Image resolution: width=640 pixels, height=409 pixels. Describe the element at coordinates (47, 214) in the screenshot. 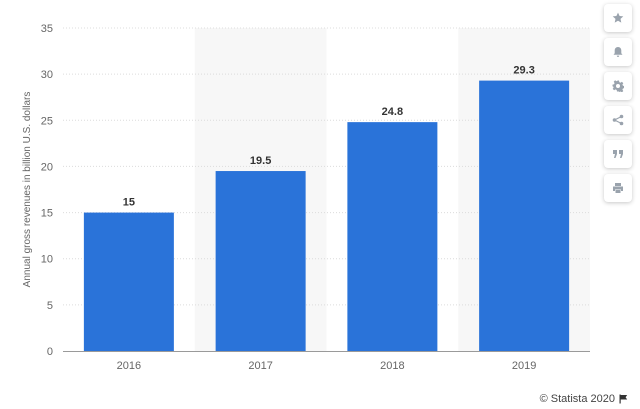

I see `y-tick-label: 15` at that location.